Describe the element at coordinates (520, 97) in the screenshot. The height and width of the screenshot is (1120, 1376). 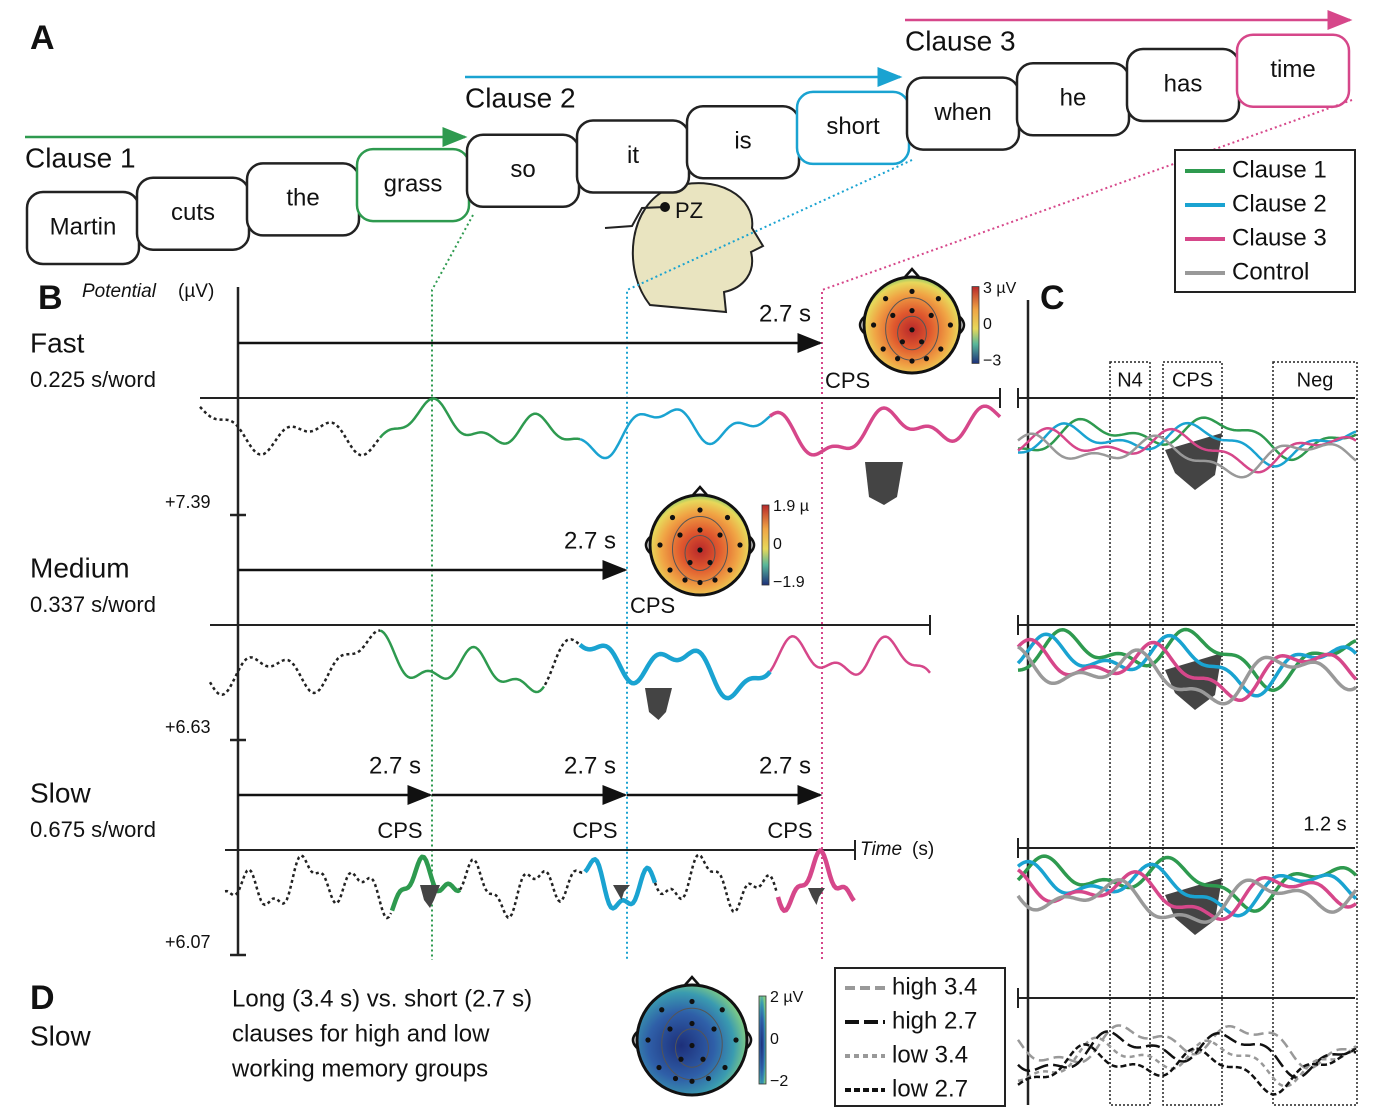
I see `clause-label: Clause 2` at that location.